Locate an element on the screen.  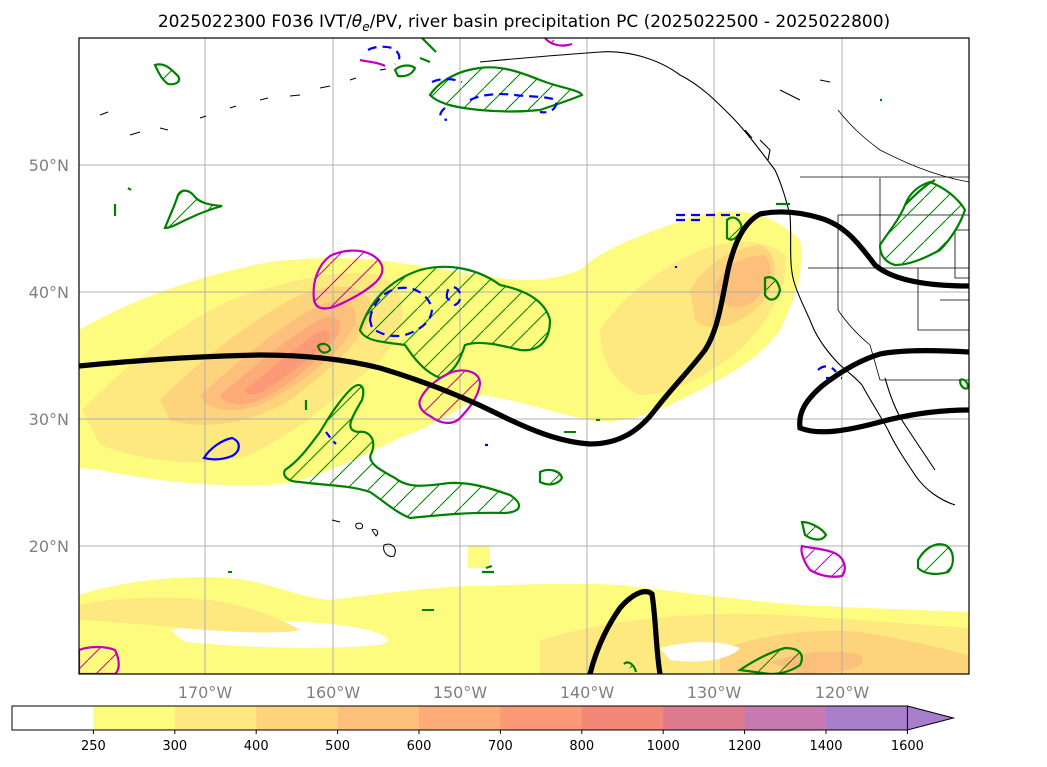
colorbar-tick-label: 800 is located at coordinates (581, 746).